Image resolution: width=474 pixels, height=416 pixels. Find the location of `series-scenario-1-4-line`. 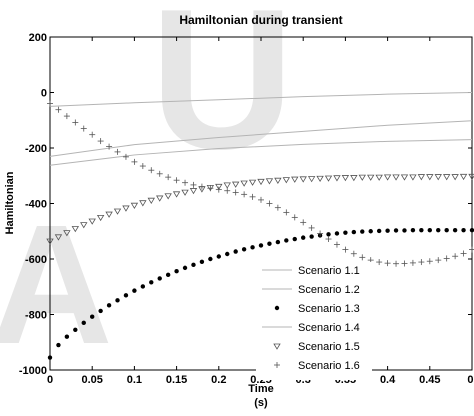

series-scenario-1-4-line is located at coordinates (261, 152).